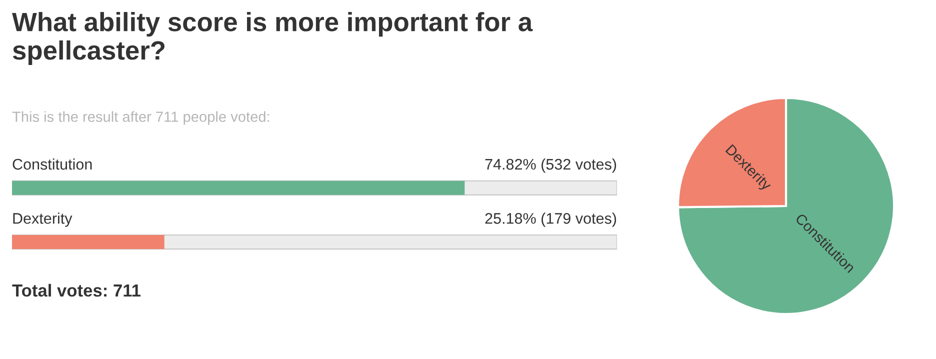  I want to click on text: Total votes: 711, so click(76, 290).